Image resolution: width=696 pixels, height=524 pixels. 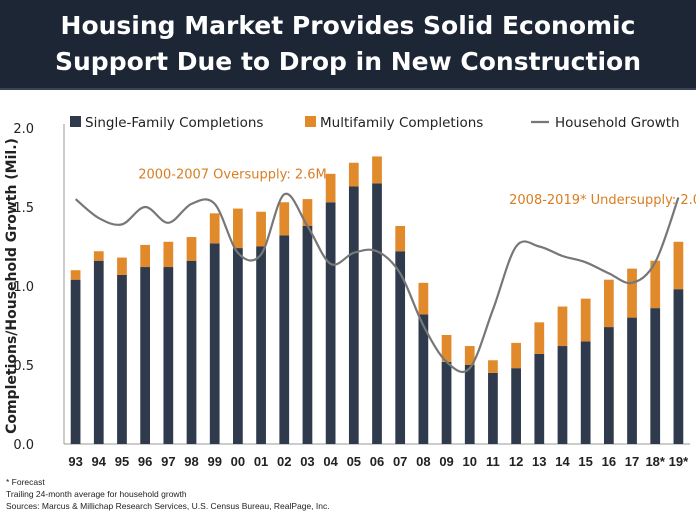 I want to click on x-tick-label: 08, so click(x=423, y=461).